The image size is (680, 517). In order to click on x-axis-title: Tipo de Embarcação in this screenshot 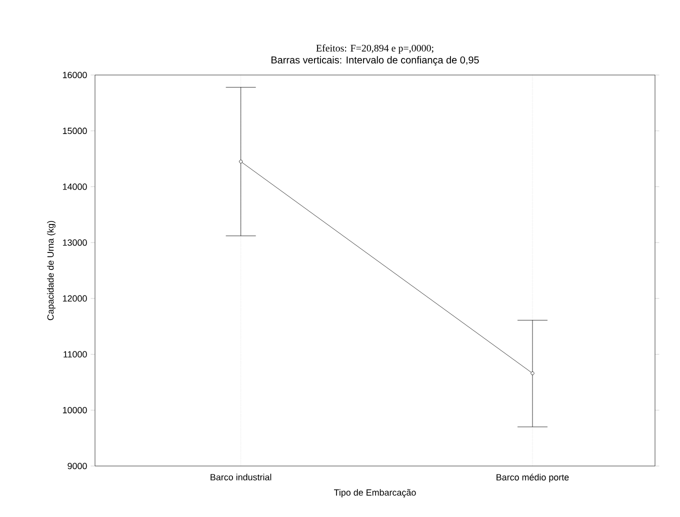, I will do `click(375, 493)`.